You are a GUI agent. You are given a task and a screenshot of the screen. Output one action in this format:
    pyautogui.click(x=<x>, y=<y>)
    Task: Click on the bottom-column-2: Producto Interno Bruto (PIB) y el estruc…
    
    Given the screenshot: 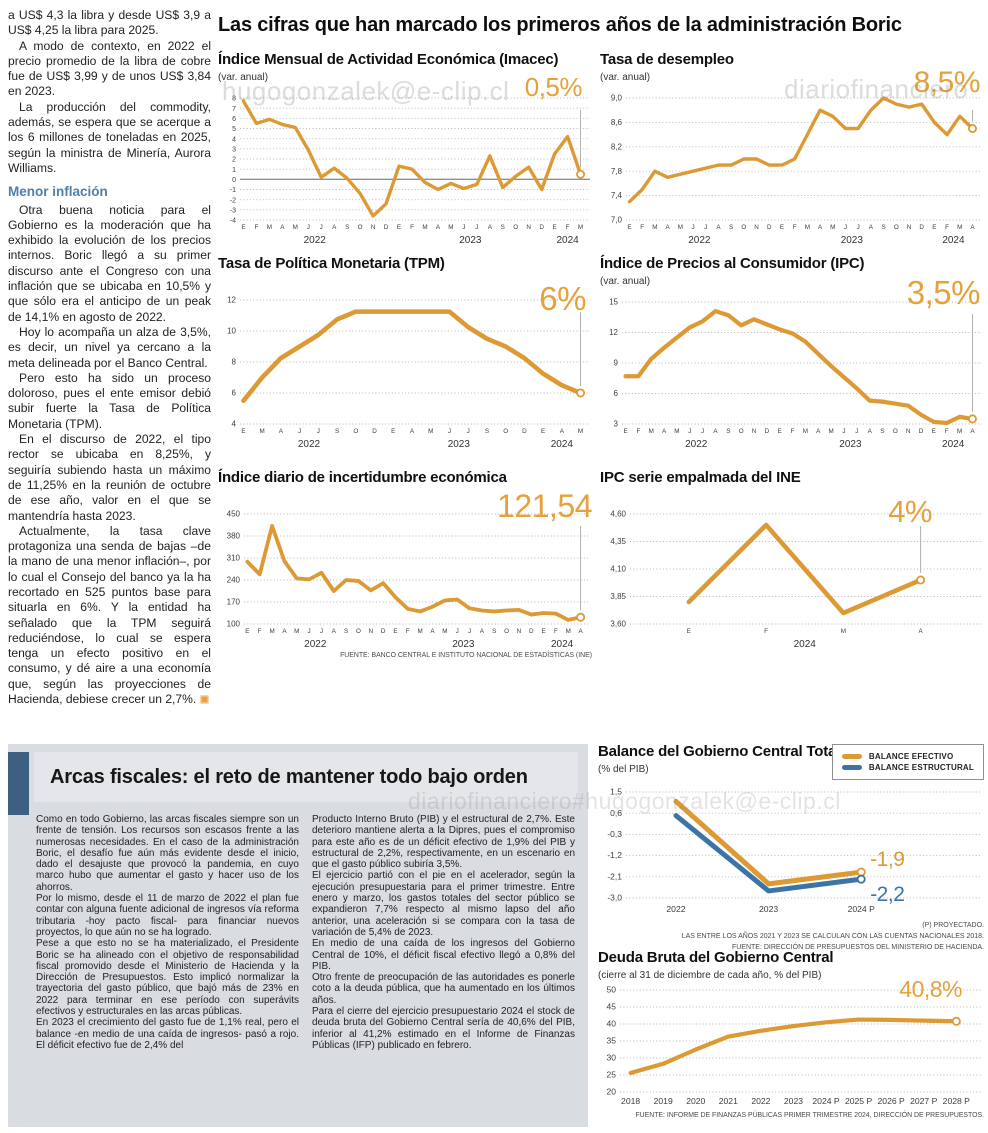 What is the action you would take?
    pyautogui.click(x=443, y=932)
    